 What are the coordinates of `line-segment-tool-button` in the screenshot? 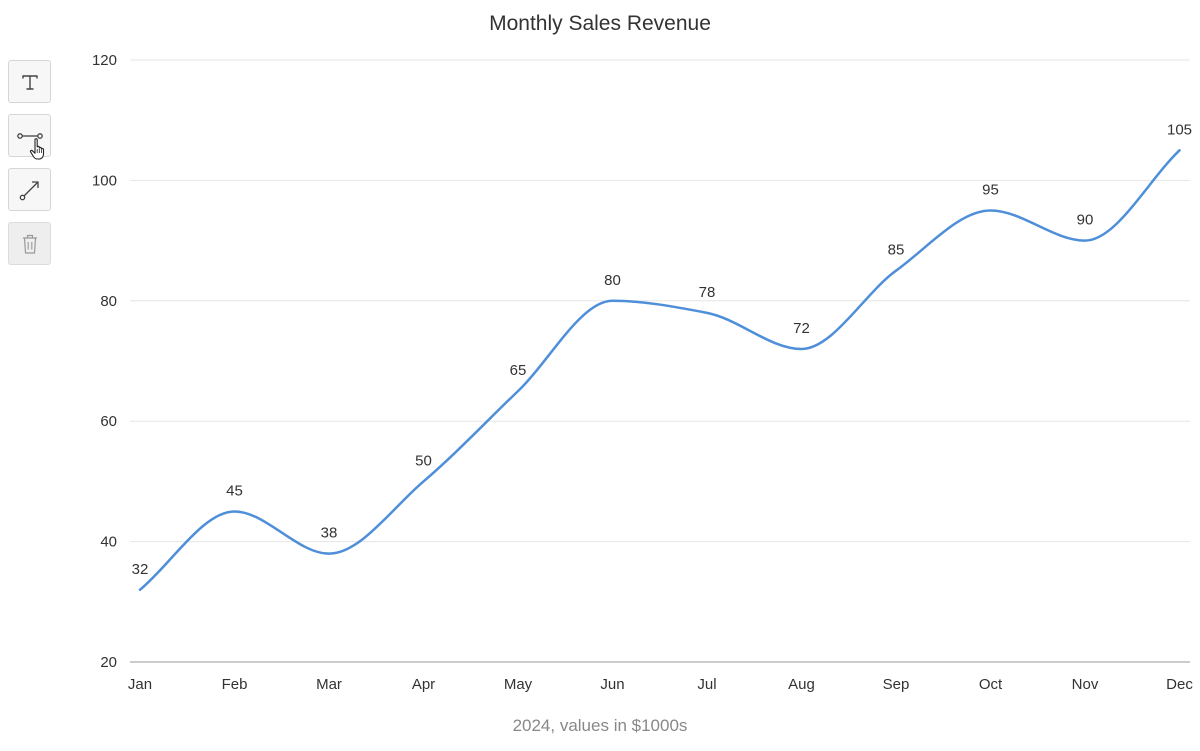 It's located at (29, 137).